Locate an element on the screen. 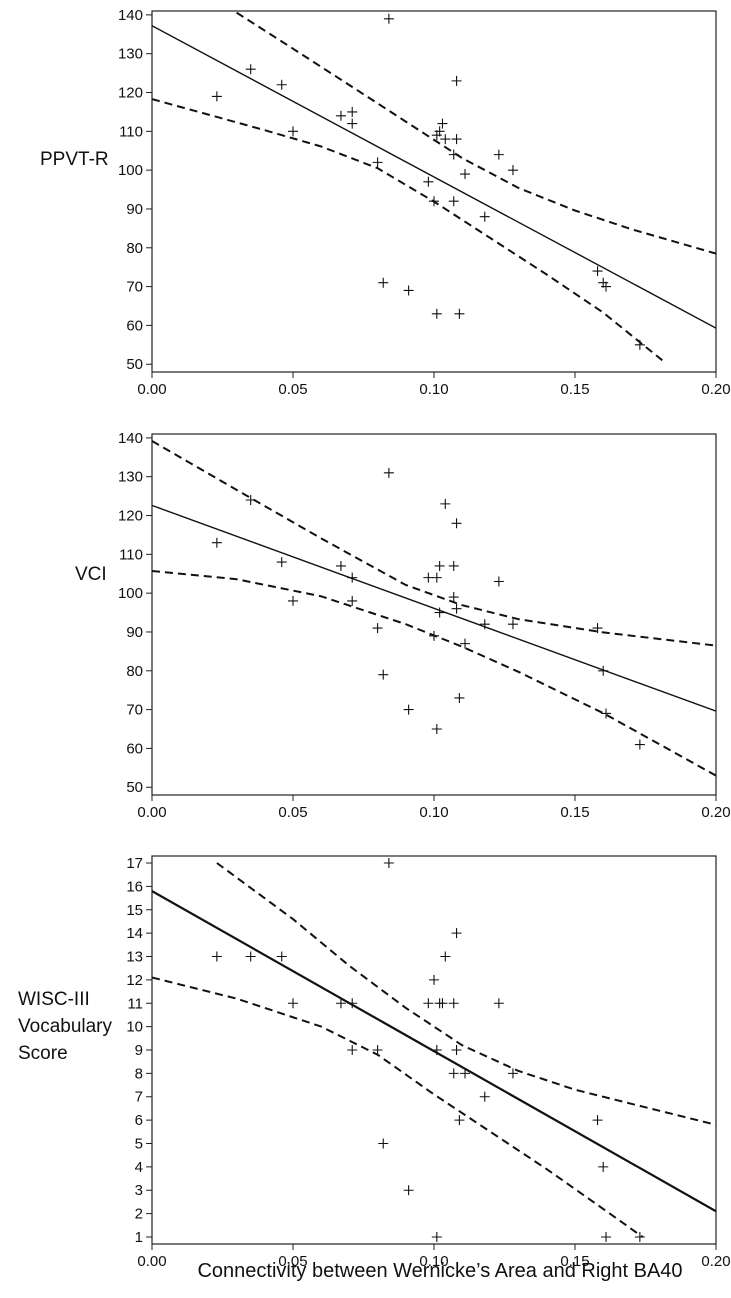  y-axis-label-line: Vocabulary is located at coordinates (65, 1026).